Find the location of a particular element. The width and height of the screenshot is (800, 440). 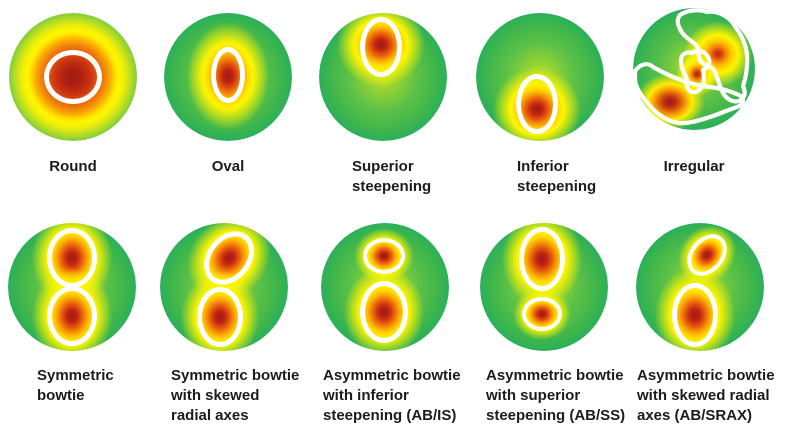

topography-map-symmetric-bowtie-skewed is located at coordinates (224, 287).